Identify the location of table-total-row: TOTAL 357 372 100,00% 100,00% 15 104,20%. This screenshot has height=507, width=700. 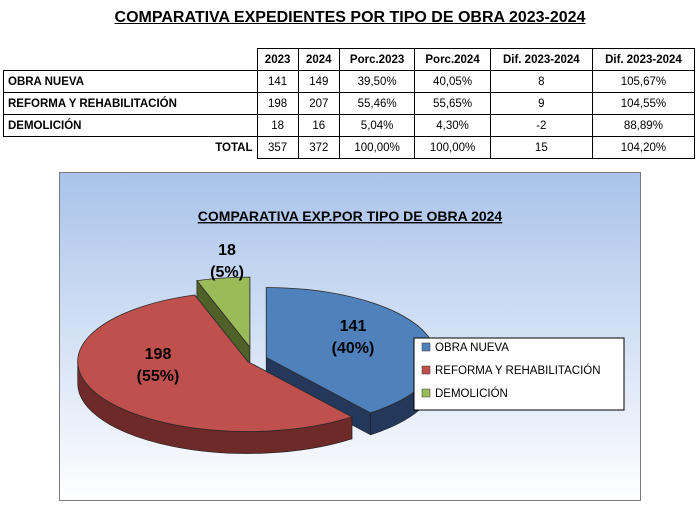
(349, 147).